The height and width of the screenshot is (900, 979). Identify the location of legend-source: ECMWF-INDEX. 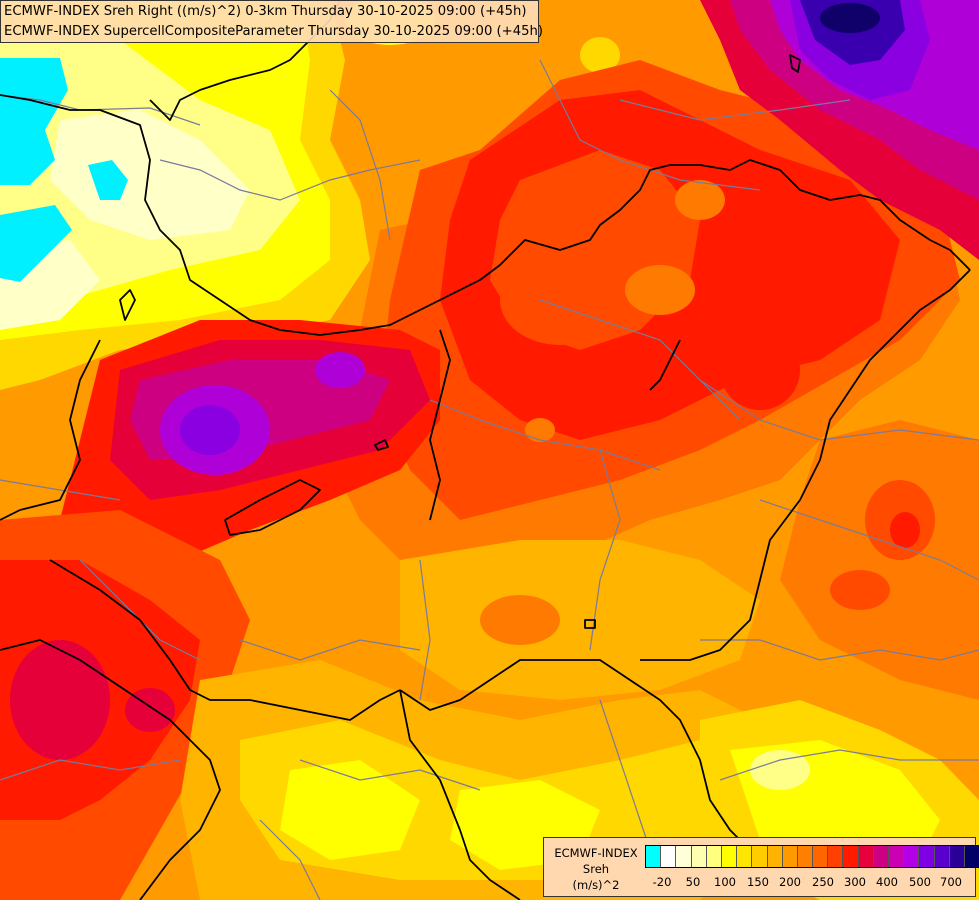
(596, 853).